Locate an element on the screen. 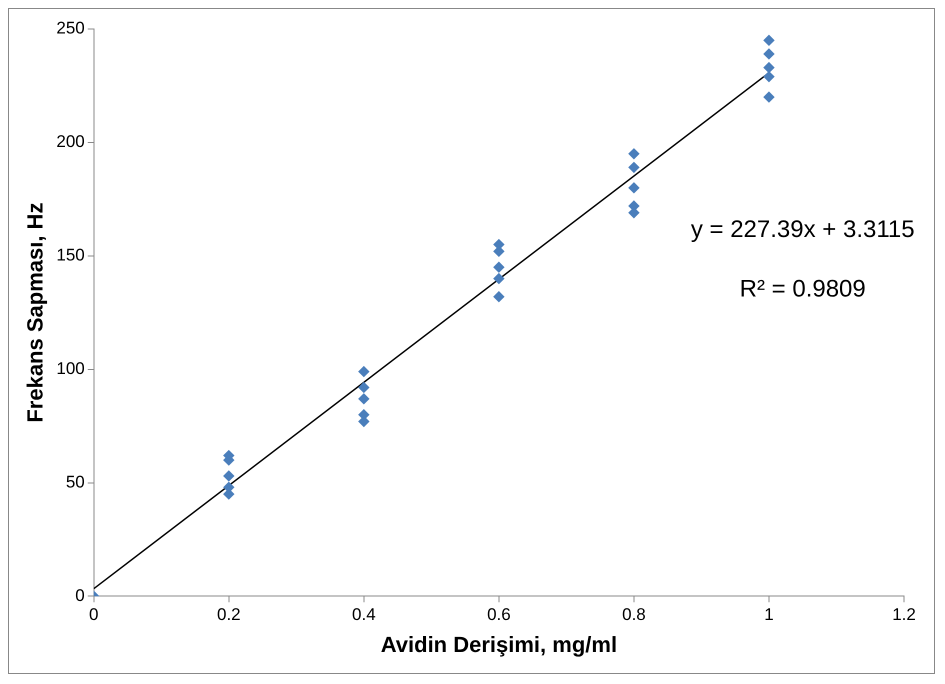  x-tick-label: 0.4 is located at coordinates (364, 614).